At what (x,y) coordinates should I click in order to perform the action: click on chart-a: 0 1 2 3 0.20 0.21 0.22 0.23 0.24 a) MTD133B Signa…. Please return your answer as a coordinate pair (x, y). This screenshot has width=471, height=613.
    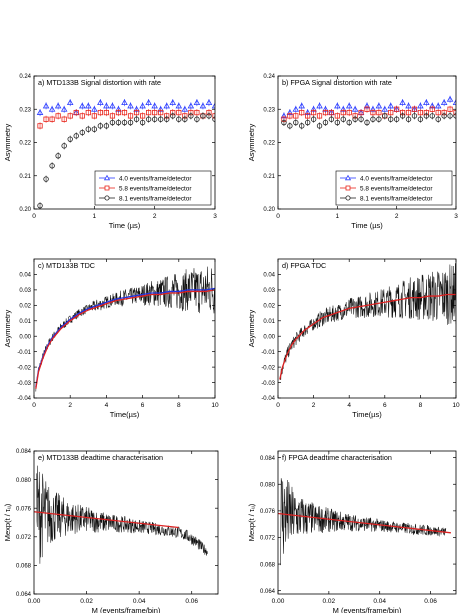
    Looking at the image, I should click on (110, 152).